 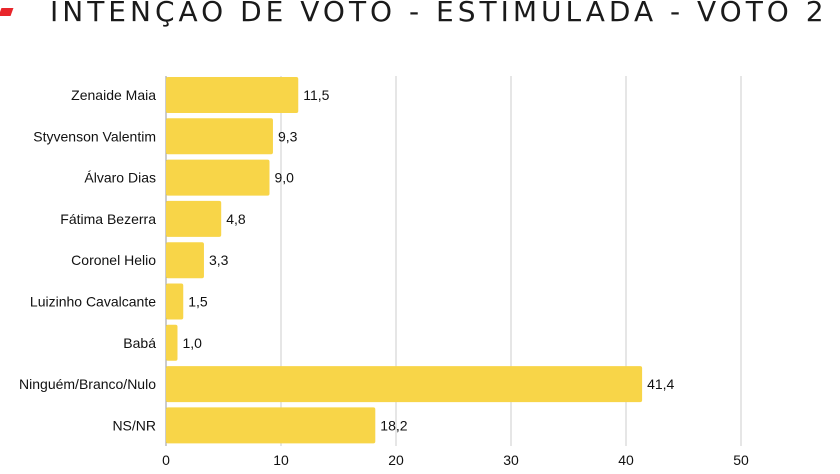 I want to click on chart-title: INTENÇÃO DE VOTO - ESTIMULADA - VOTO 2, so click(x=439, y=14).